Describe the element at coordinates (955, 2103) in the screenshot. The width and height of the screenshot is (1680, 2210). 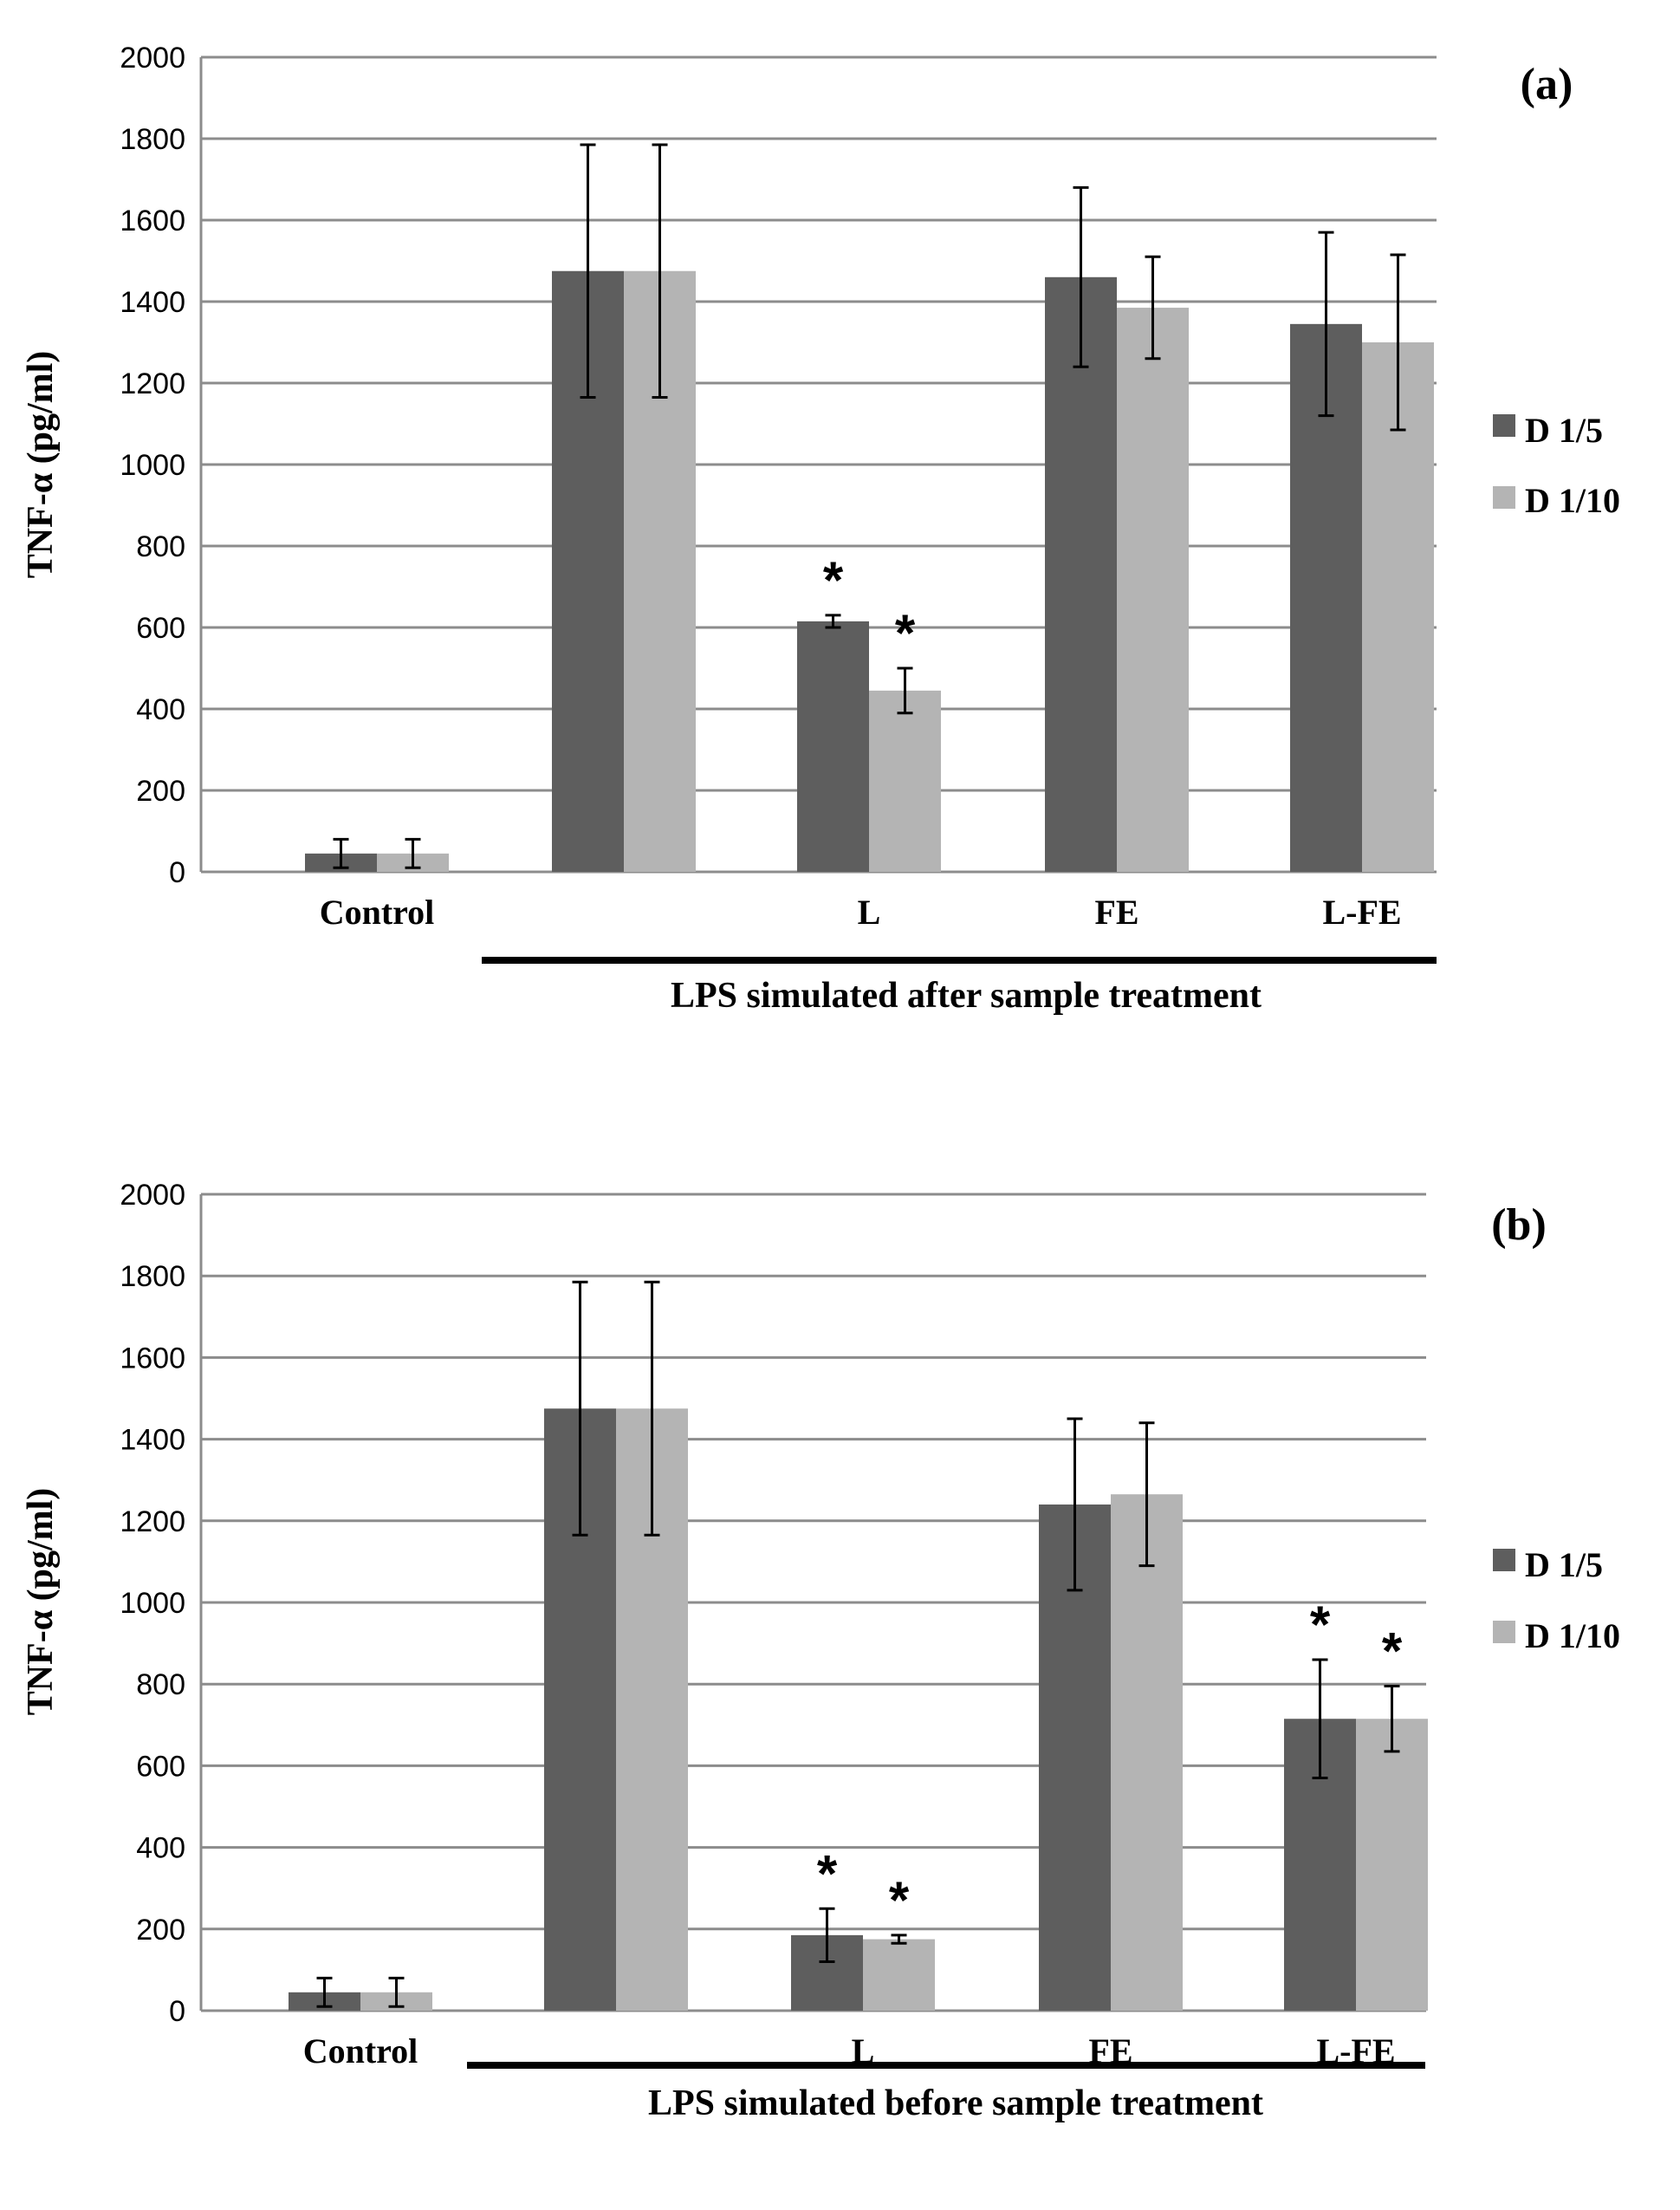
I see `group-label: LPS simulated before sample treatment` at that location.